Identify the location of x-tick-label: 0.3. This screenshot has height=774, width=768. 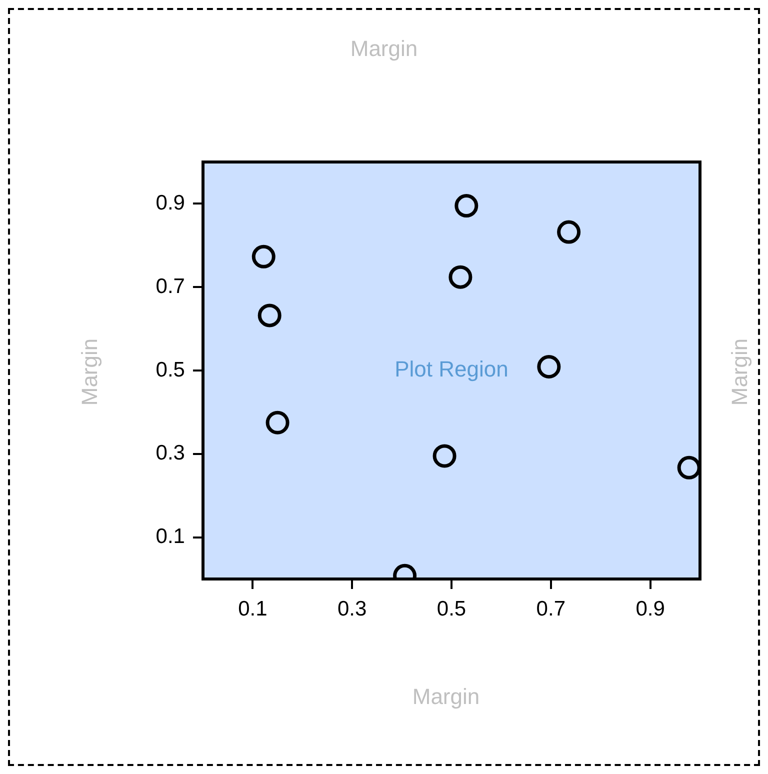
(352, 608).